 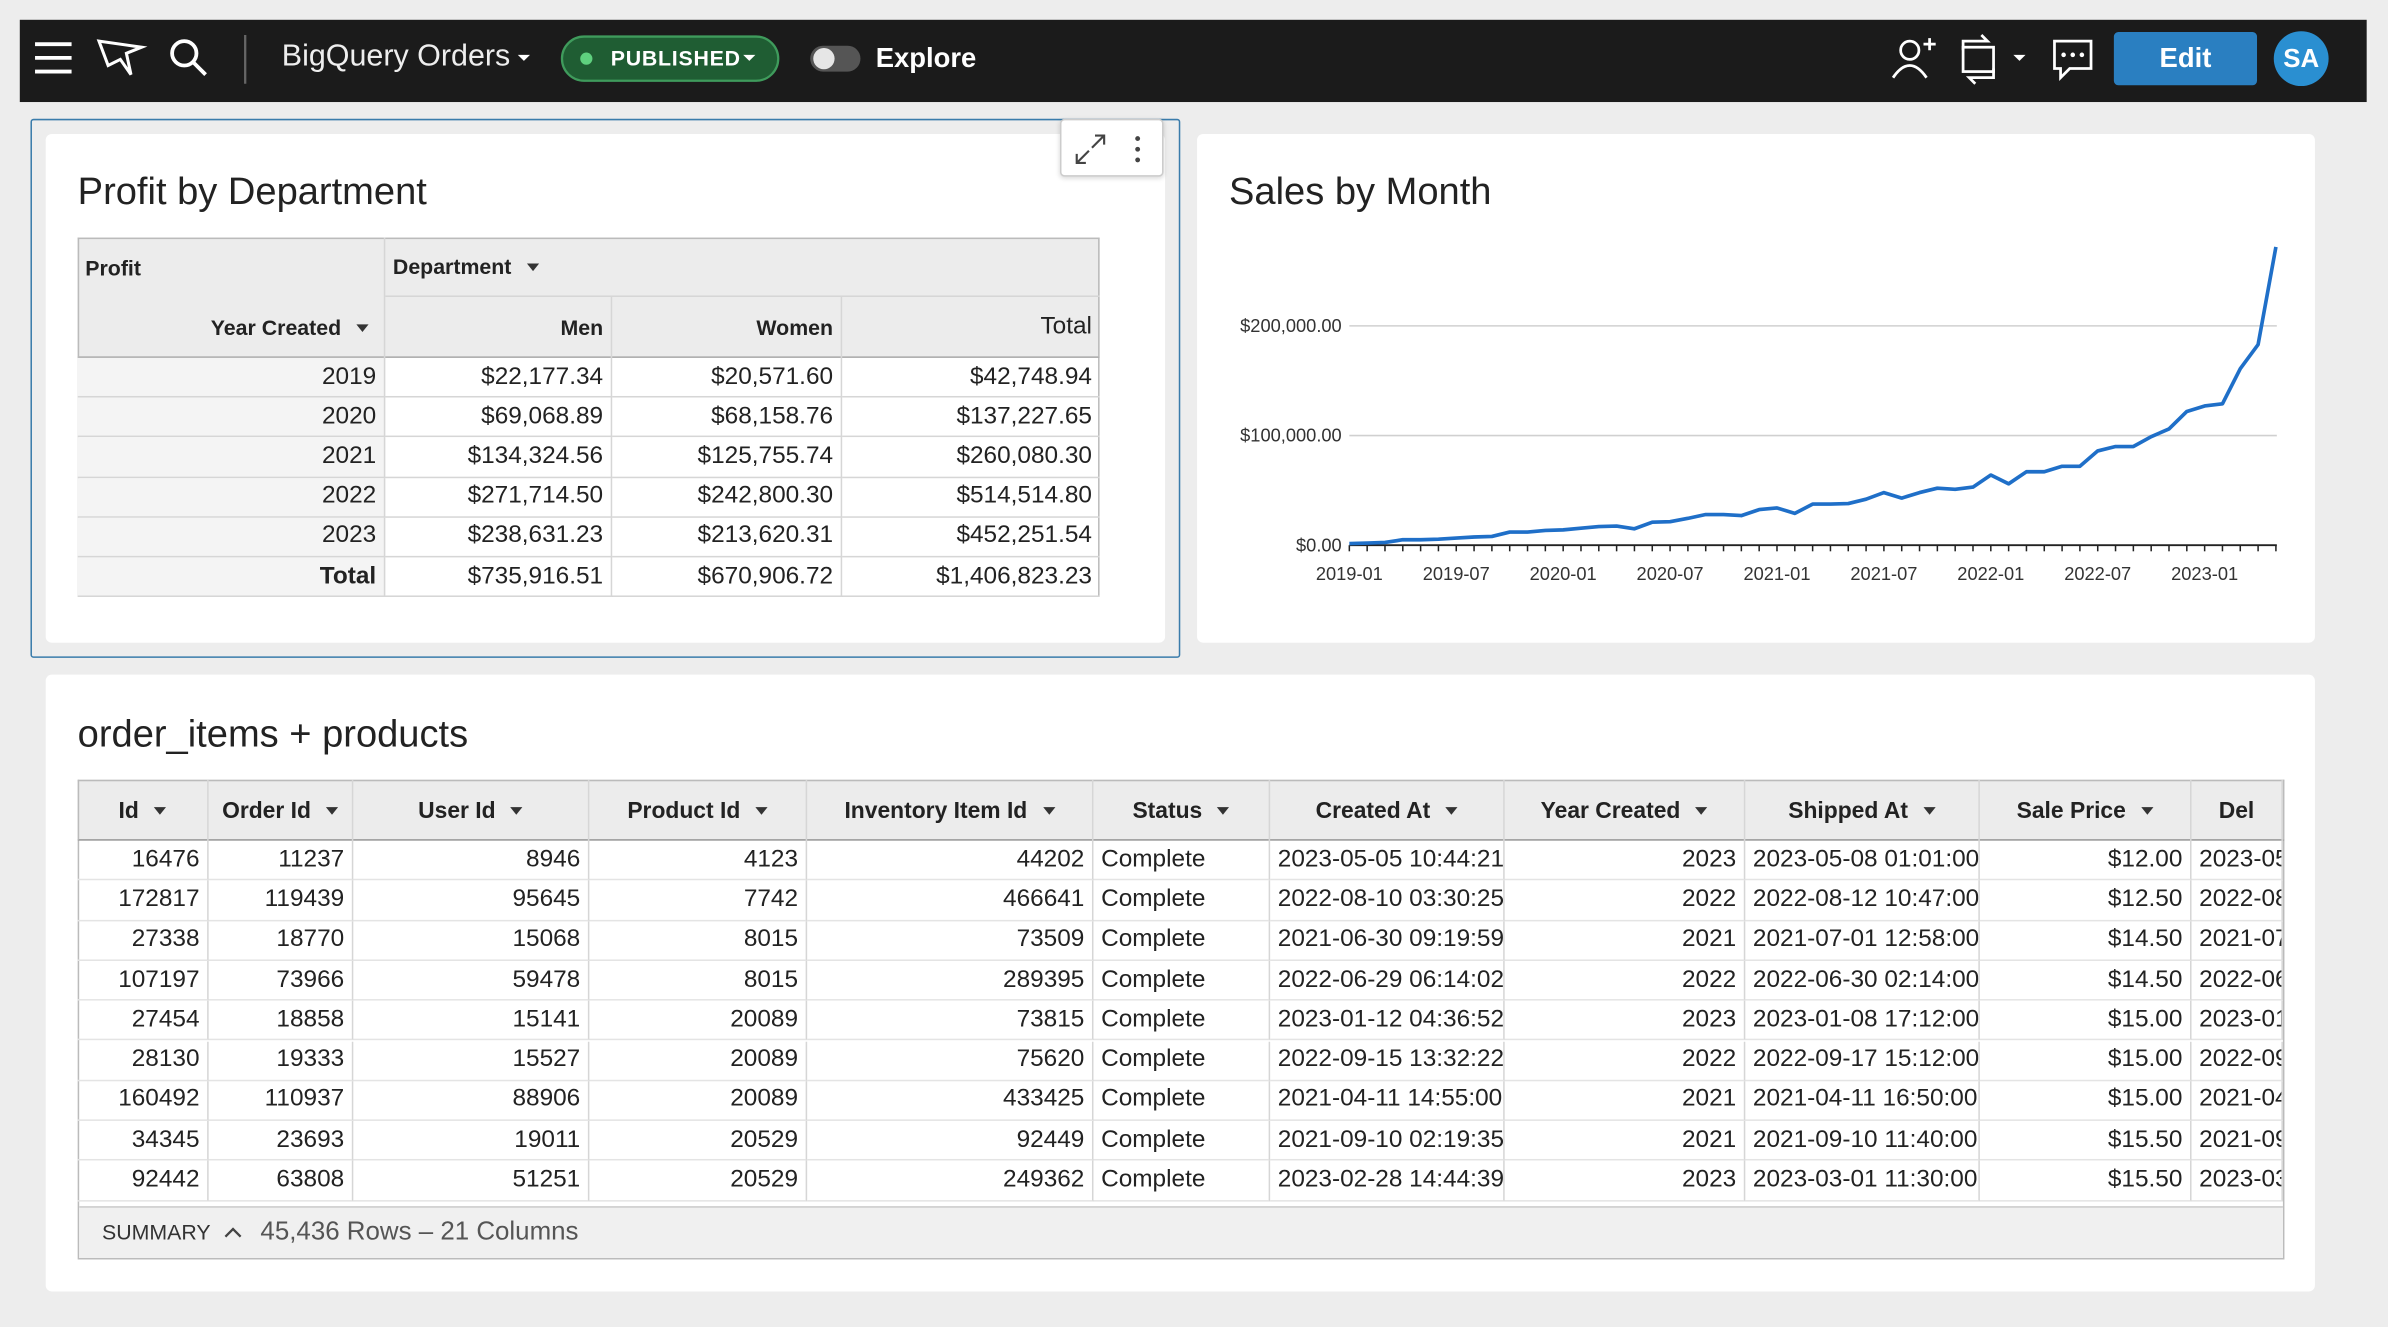 What do you see at coordinates (281, 1060) in the screenshot?
I see `table-cell: 19333` at bounding box center [281, 1060].